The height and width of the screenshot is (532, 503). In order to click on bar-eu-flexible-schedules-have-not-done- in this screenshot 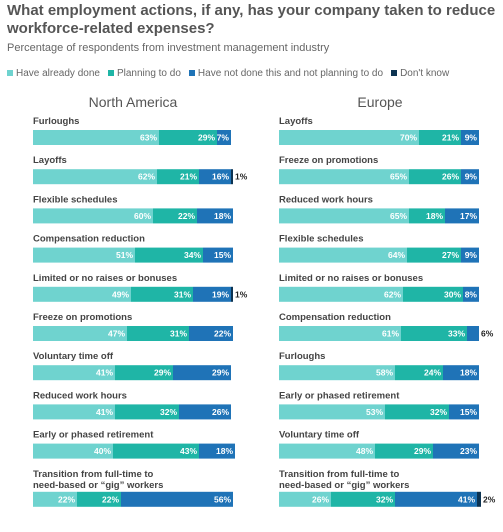, I will do `click(470, 255)`.